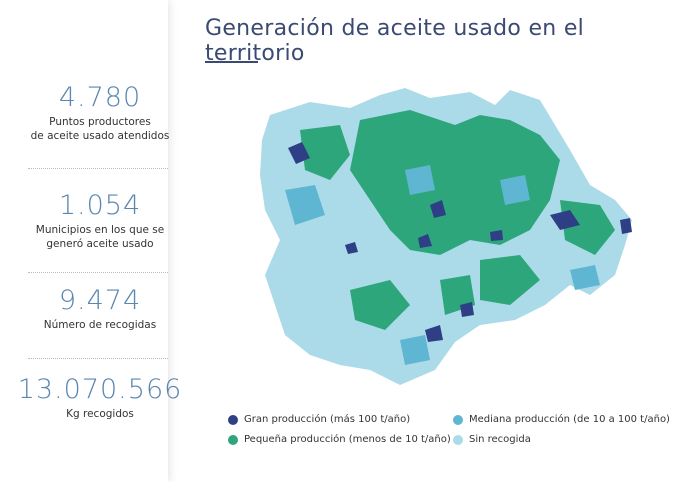  I want to click on legend-label: Gran producción (más 100 t/año), so click(327, 419).